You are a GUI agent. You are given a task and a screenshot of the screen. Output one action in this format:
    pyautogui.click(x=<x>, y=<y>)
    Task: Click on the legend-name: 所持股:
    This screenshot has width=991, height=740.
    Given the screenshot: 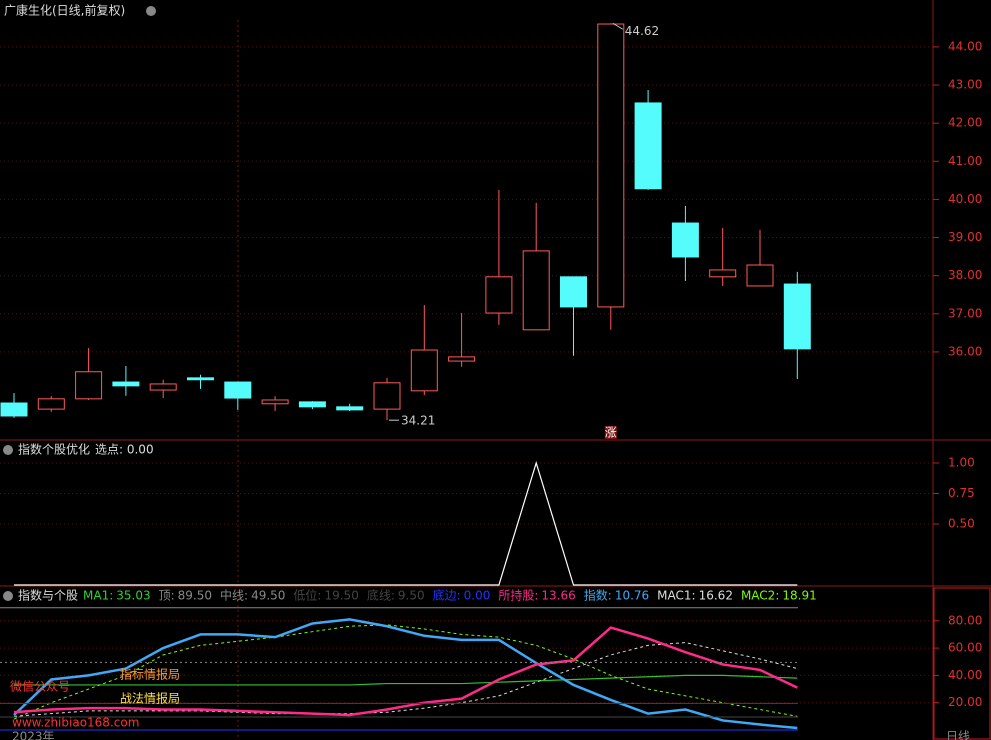 What is the action you would take?
    pyautogui.click(x=518, y=595)
    